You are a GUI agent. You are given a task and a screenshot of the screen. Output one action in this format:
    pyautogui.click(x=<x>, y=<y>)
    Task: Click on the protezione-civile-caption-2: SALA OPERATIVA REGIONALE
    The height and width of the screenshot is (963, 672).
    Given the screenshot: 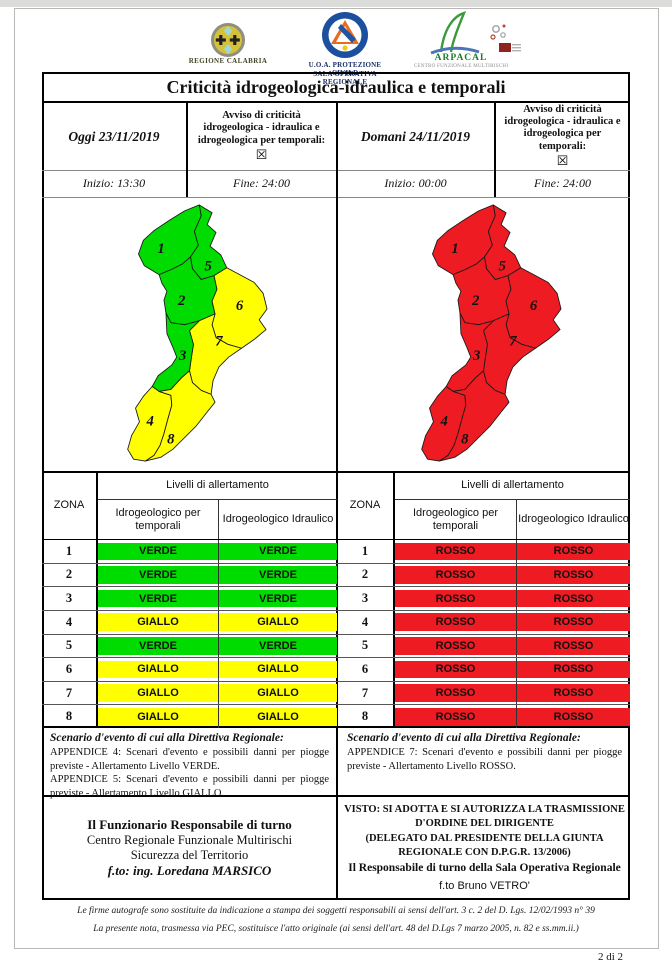 What is the action you would take?
    pyautogui.click(x=345, y=78)
    